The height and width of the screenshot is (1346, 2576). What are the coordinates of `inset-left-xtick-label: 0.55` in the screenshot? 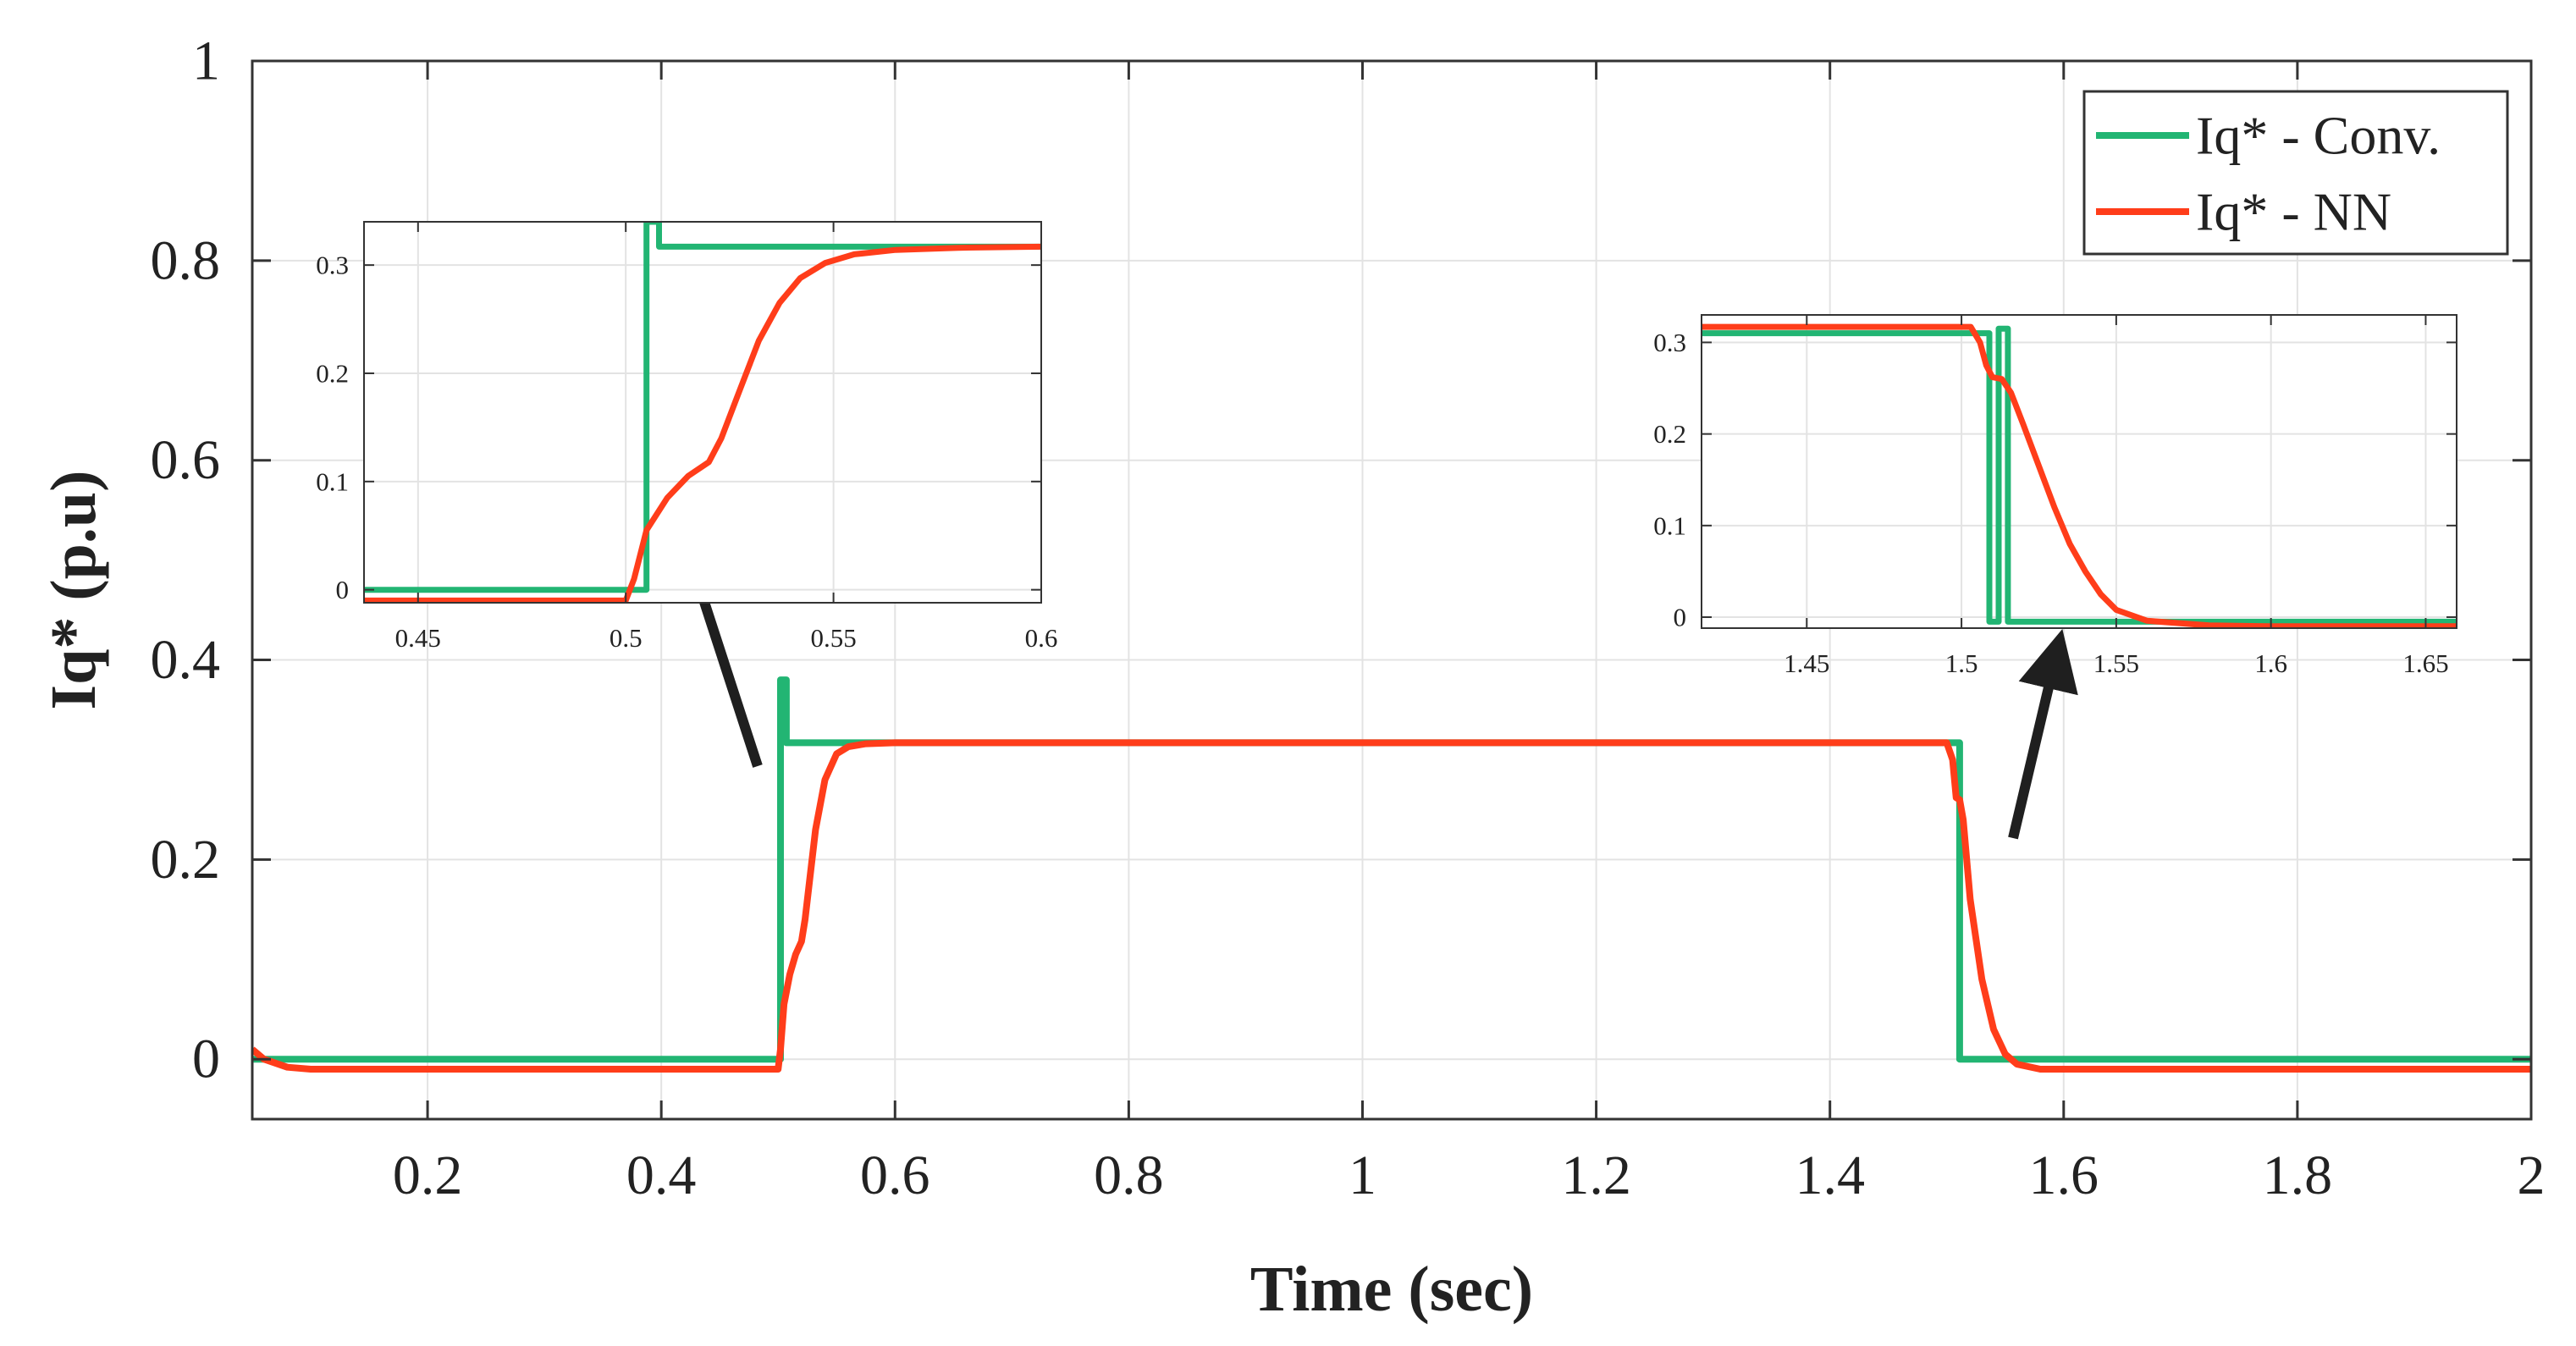 It's located at (833, 638).